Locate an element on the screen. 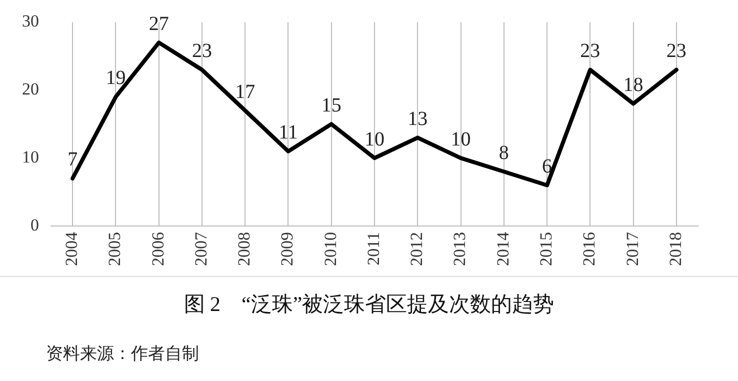  x-tick-label: 2009 is located at coordinates (287, 249).